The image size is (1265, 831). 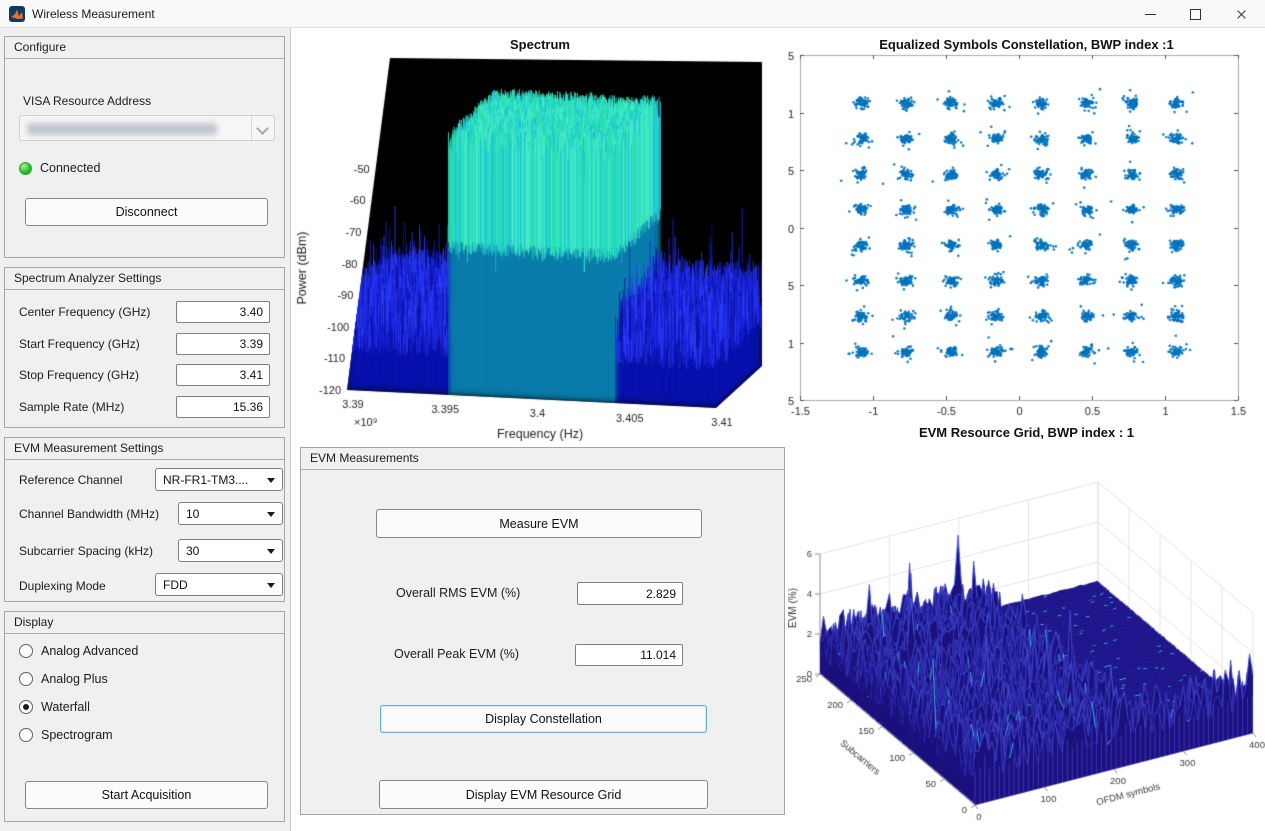 I want to click on display-constellation-button: Display Constellation, so click(x=543, y=719).